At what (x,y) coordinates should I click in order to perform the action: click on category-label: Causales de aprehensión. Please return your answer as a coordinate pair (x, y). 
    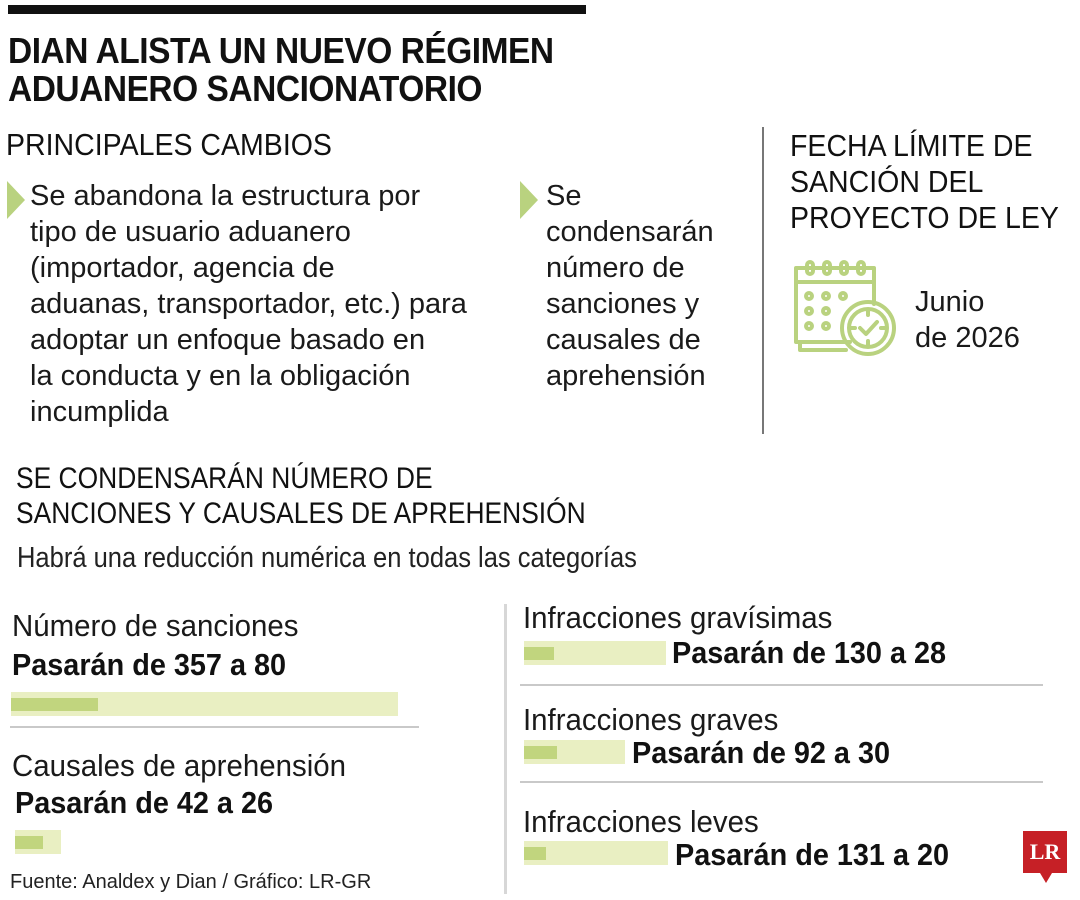
    Looking at the image, I should click on (179, 765).